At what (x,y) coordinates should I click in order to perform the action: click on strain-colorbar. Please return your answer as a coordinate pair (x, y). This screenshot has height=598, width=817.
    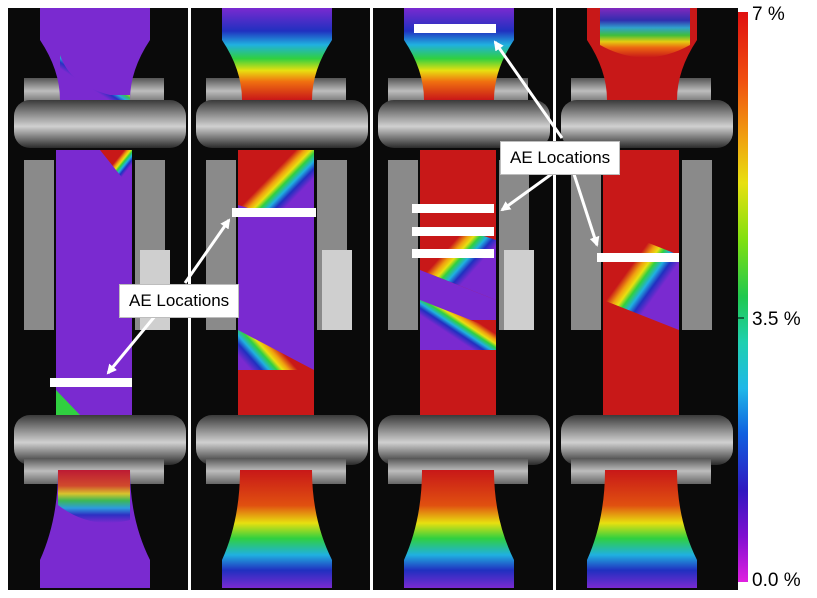
    Looking at the image, I should click on (743, 297).